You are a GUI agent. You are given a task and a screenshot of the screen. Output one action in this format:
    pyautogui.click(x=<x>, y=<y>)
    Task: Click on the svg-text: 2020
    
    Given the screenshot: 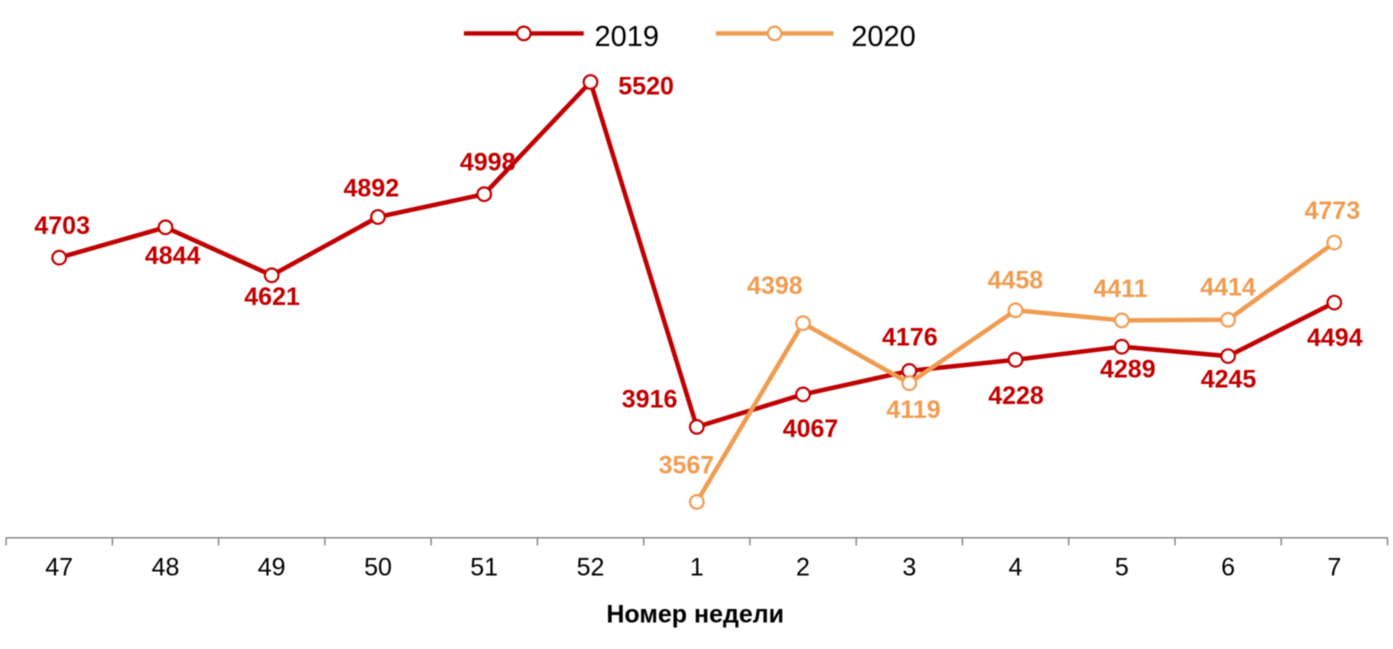 What is the action you would take?
    pyautogui.click(x=883, y=37)
    